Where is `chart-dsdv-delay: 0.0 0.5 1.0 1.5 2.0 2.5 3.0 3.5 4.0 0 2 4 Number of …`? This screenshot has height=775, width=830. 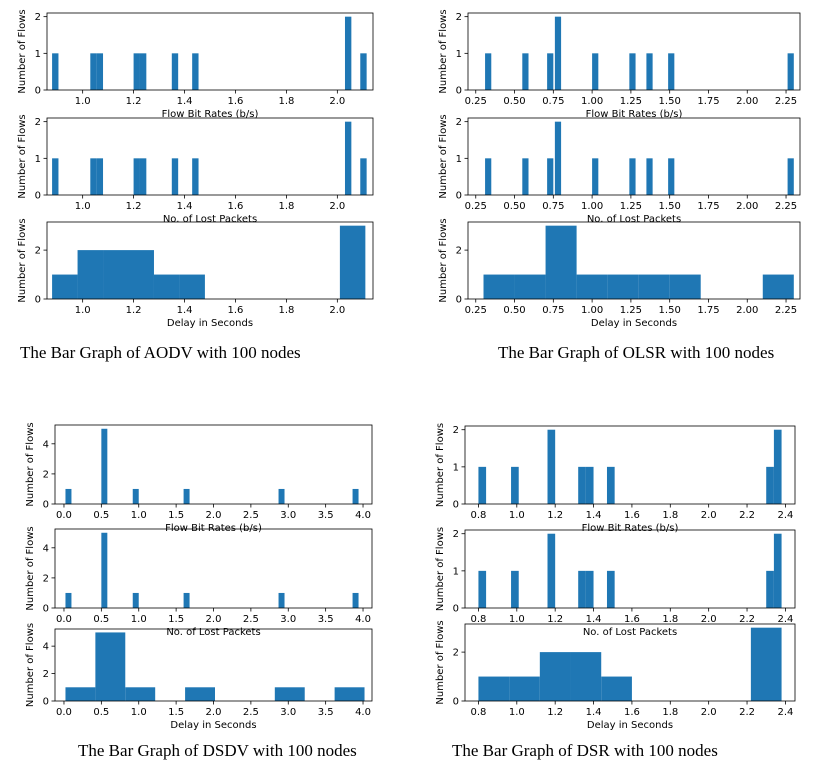
chart-dsdv-delay: 0.0 0.5 1.0 1.5 2.0 2.5 3.0 3.5 4.0 0 2 4 Number of … is located at coordinates (199, 677).